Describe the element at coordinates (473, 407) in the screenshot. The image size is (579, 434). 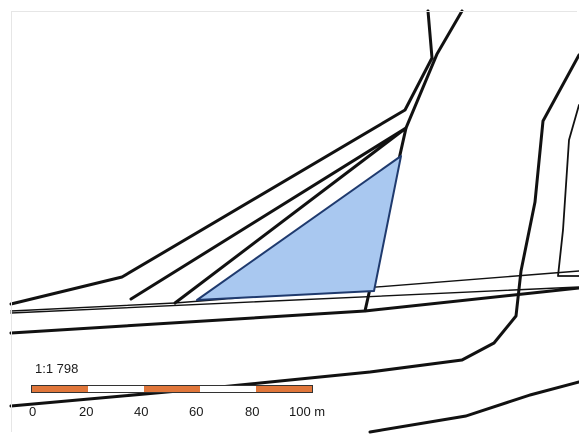
I see `road-edge-south` at that location.